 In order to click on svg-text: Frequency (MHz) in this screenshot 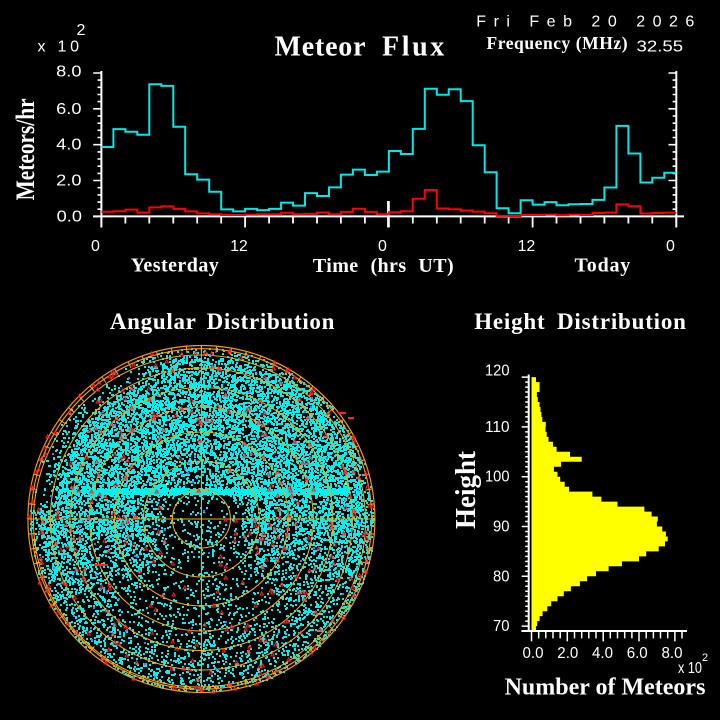, I will do `click(558, 43)`.